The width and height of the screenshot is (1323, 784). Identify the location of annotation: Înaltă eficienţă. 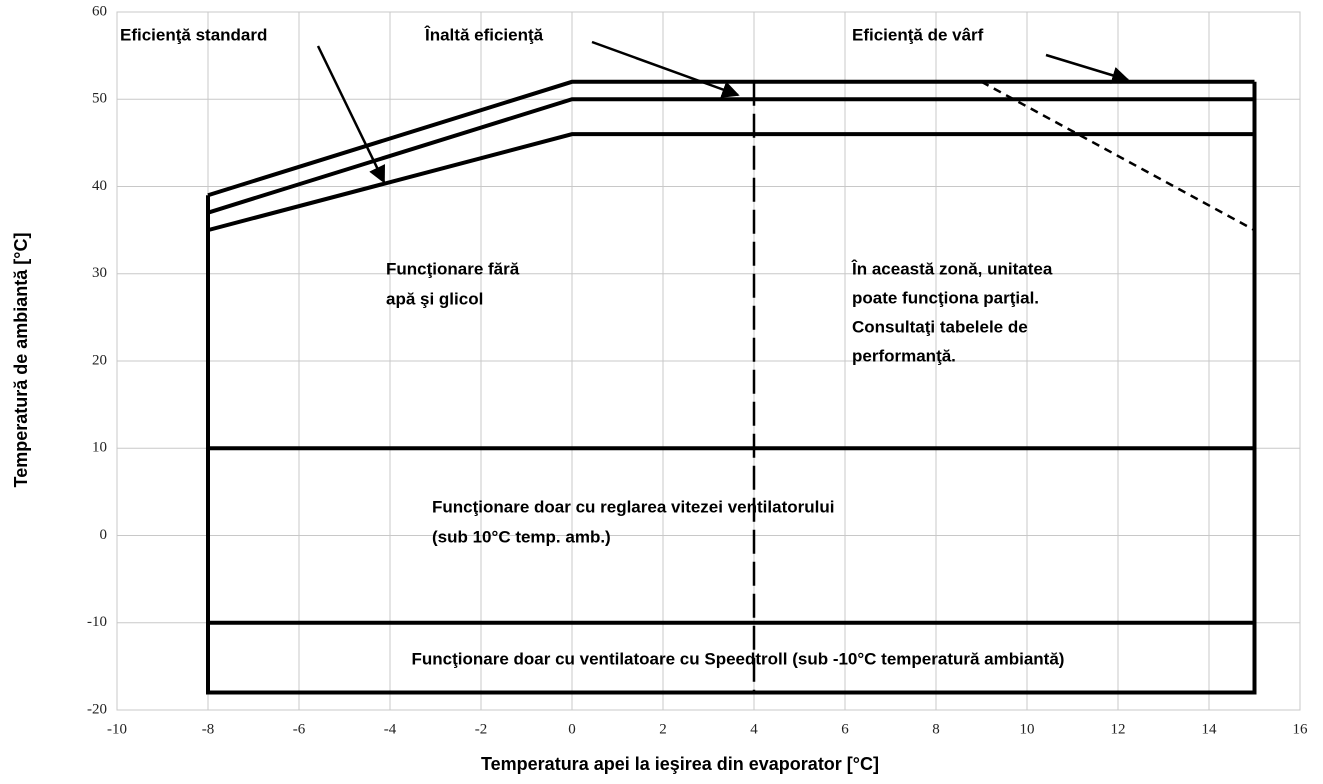
(484, 34).